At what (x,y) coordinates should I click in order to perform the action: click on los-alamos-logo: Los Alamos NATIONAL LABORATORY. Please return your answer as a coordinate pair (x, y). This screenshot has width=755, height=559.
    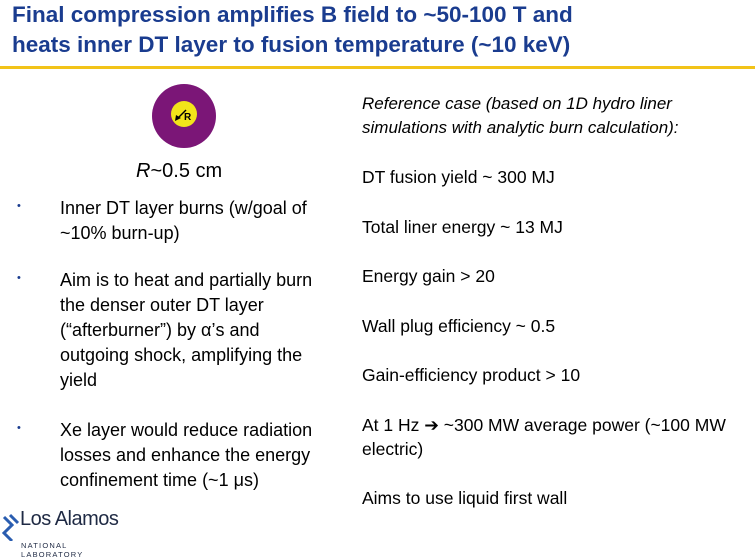
    Looking at the image, I should click on (65, 533).